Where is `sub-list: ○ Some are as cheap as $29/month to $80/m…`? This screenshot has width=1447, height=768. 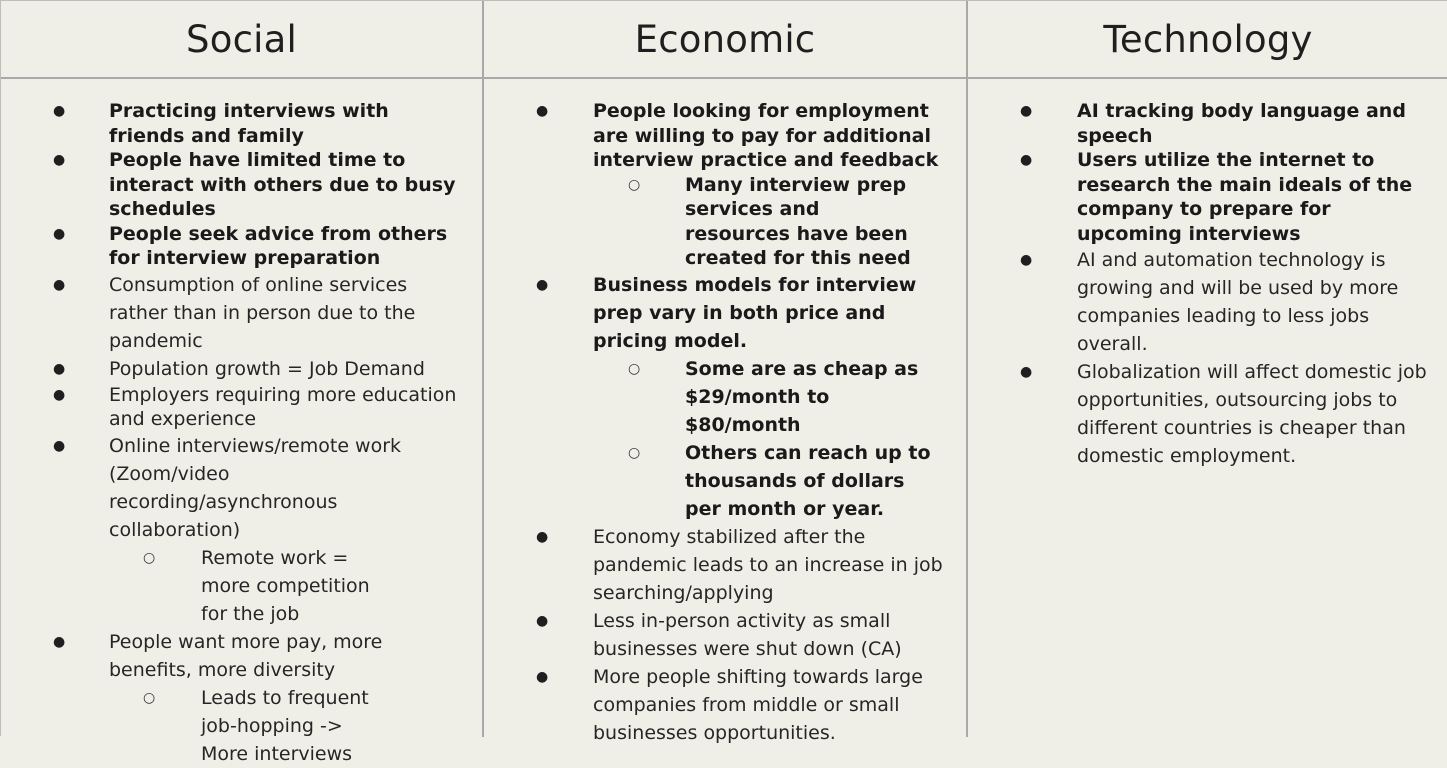 sub-list: ○ Some are as cheap as $29/month to $80/m… is located at coordinates (718, 439).